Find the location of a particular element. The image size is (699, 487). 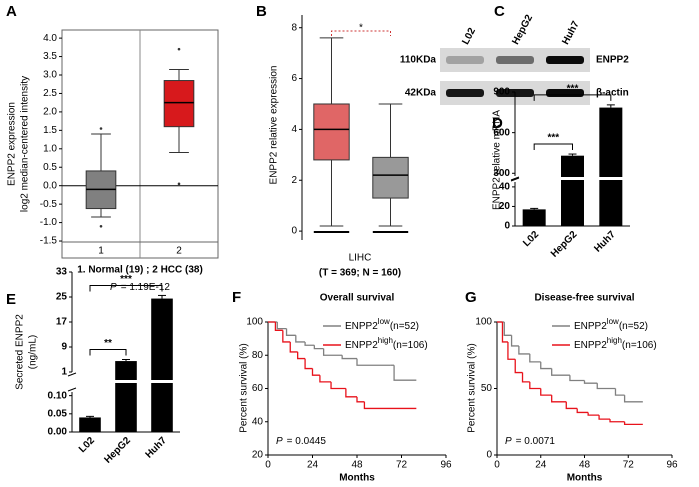

y-axis-label: log2 median-centered intensity is located at coordinates (25, 144).